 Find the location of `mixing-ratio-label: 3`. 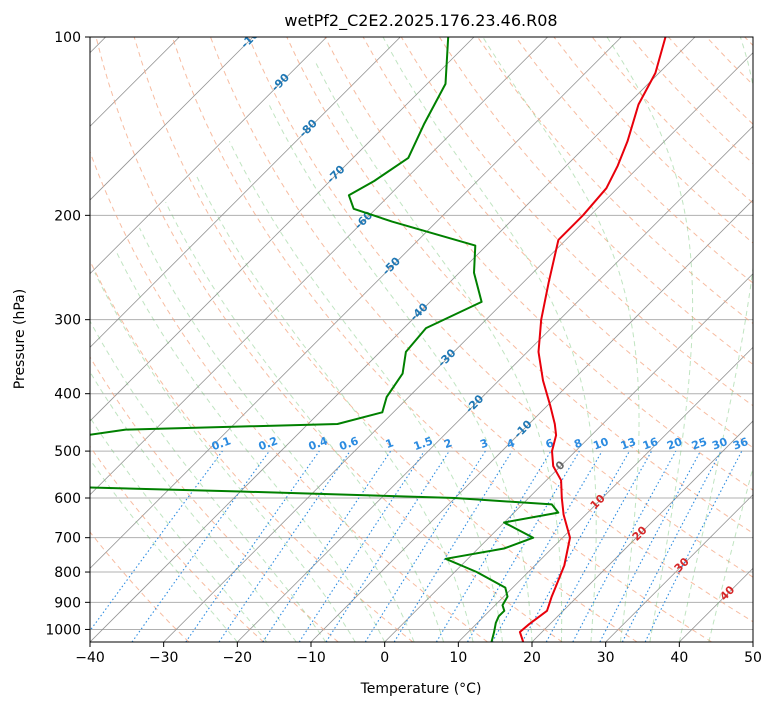

mixing-ratio-label: 3 is located at coordinates (484, 443).